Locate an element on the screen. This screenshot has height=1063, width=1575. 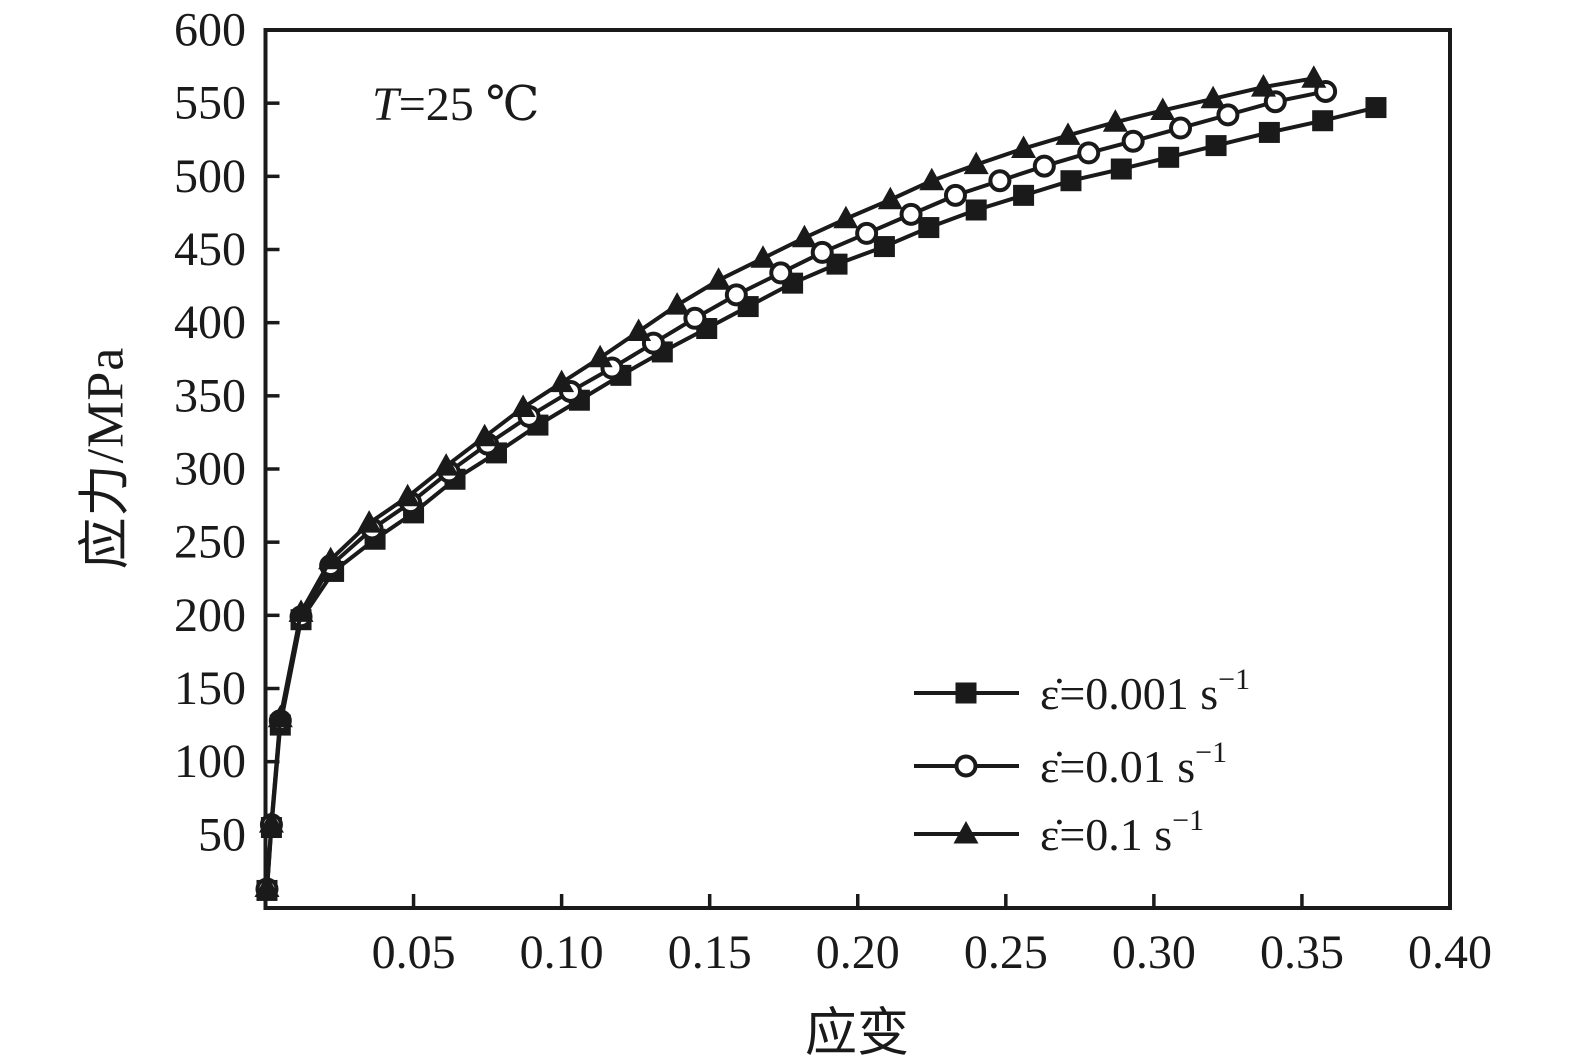
legend-label: ε̇=0.01 s−1 is located at coordinates (1133, 764).